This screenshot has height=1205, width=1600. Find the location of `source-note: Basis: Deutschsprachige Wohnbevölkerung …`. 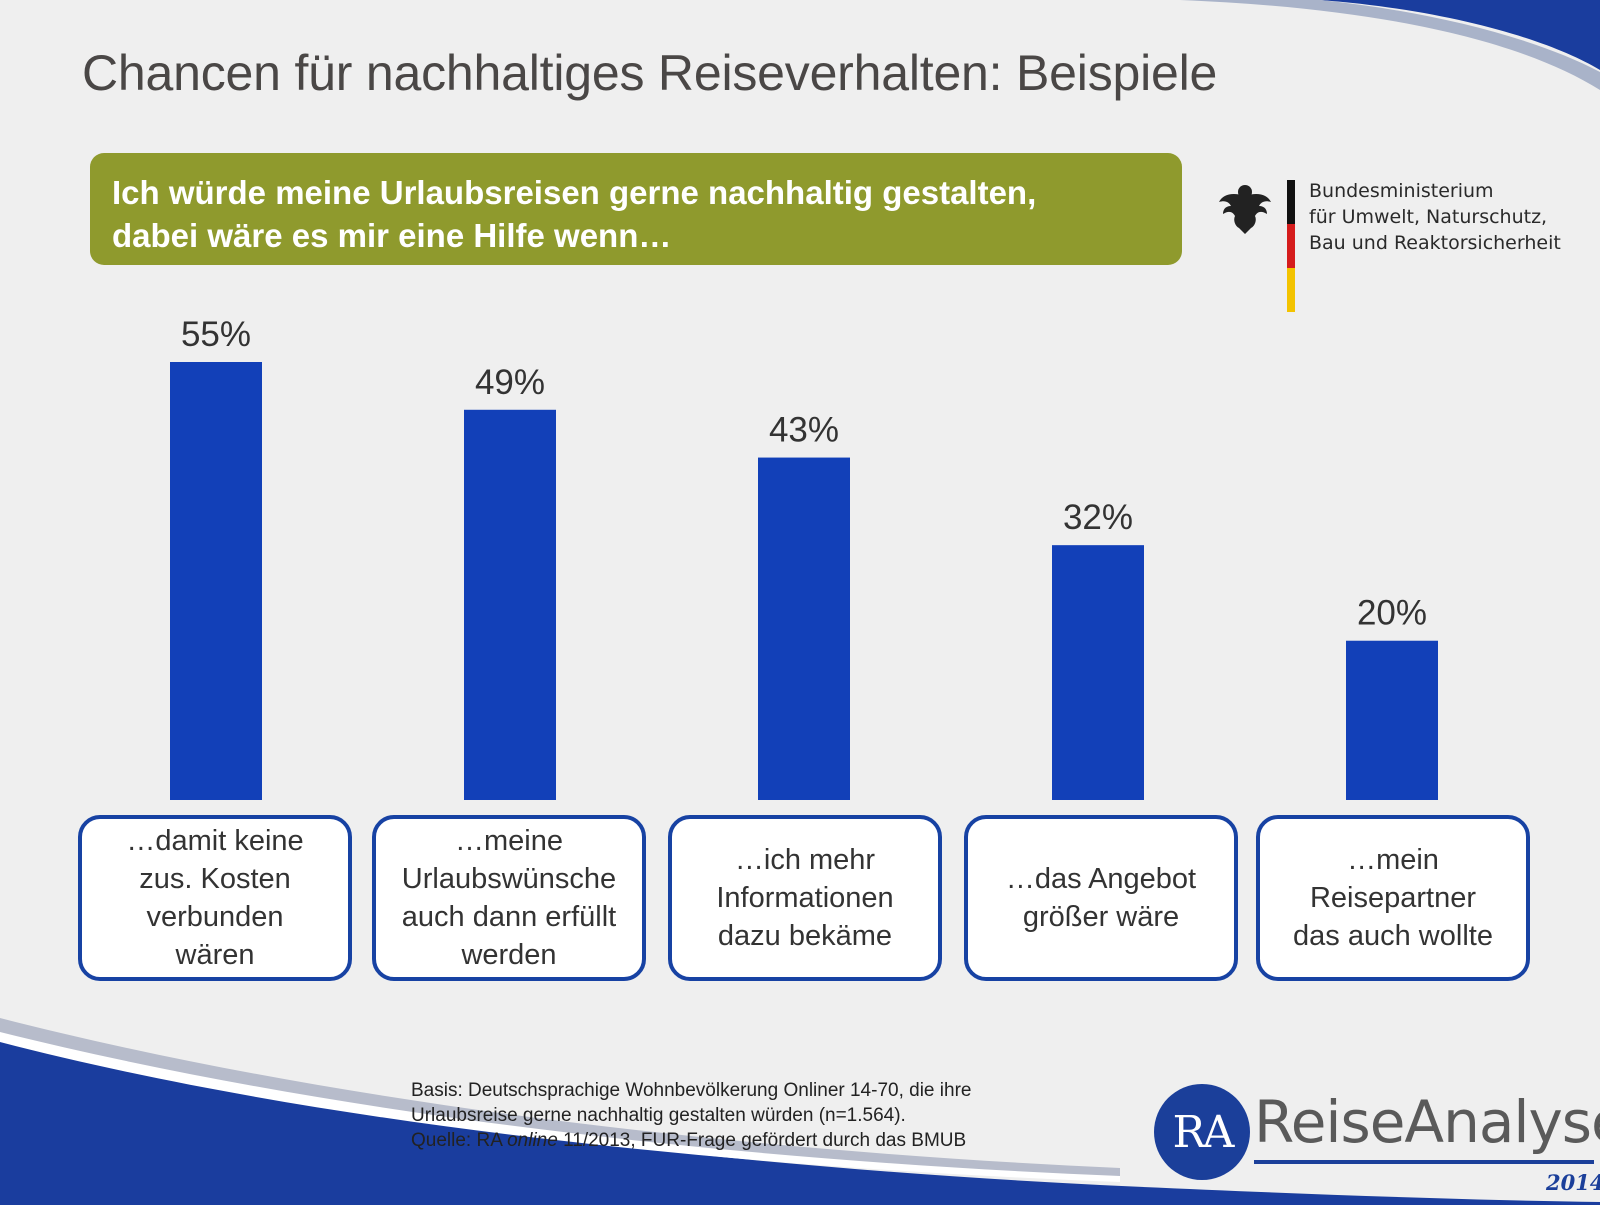

source-note: Basis: Deutschsprachige Wohnbevölkerung … is located at coordinates (691, 1115).